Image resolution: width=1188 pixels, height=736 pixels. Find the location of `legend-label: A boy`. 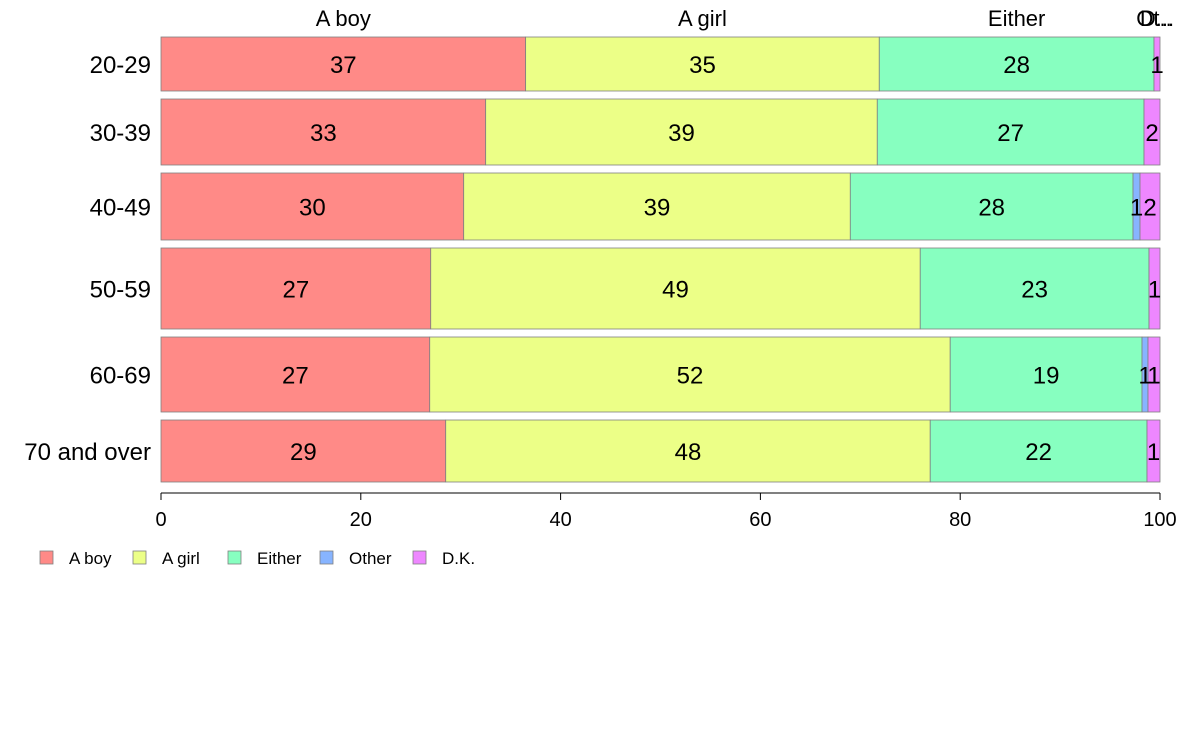

legend-label: A boy is located at coordinates (90, 558).